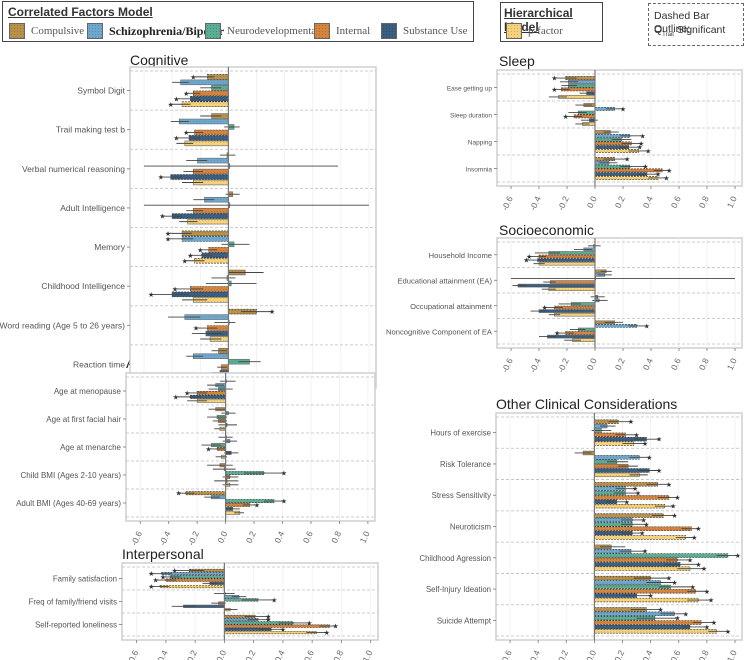 The height and width of the screenshot is (660, 744). What do you see at coordinates (163, 554) in the screenshot?
I see `panel-title-interpersonal: Interpersonal` at bounding box center [163, 554].